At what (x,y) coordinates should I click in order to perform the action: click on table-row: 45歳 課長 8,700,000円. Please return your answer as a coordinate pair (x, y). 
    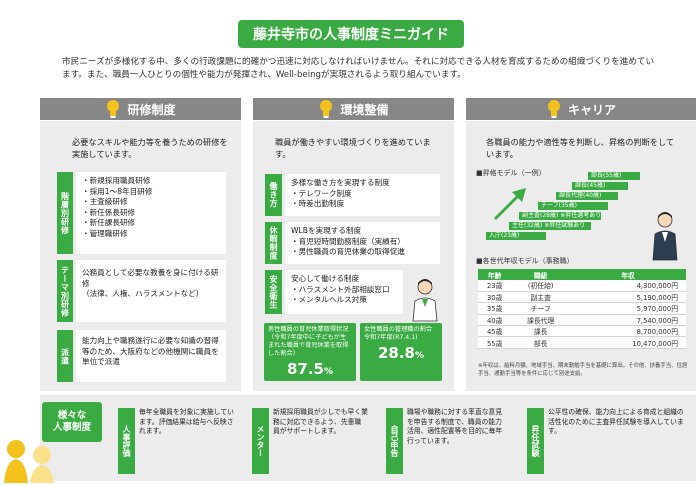
    Looking at the image, I should click on (582, 331).